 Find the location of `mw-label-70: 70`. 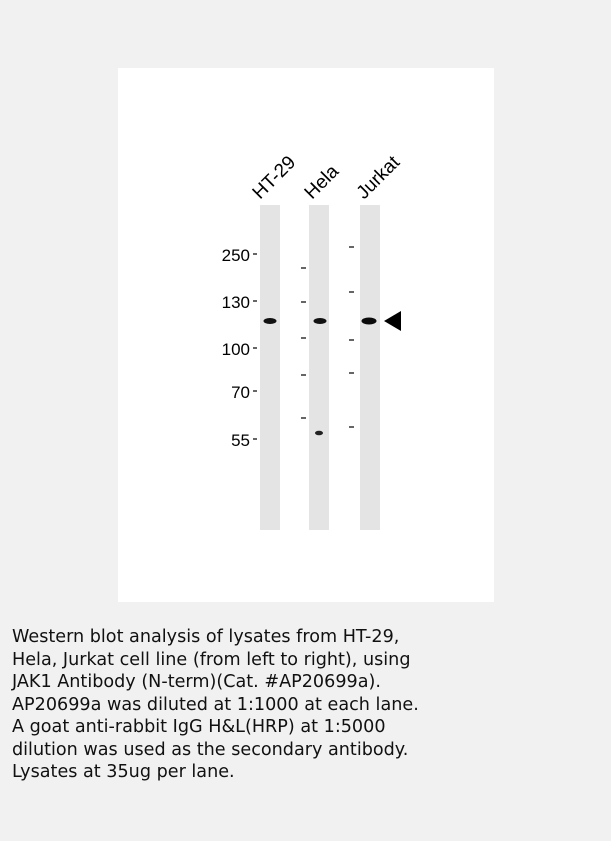

mw-label-70: 70 is located at coordinates (240, 392).